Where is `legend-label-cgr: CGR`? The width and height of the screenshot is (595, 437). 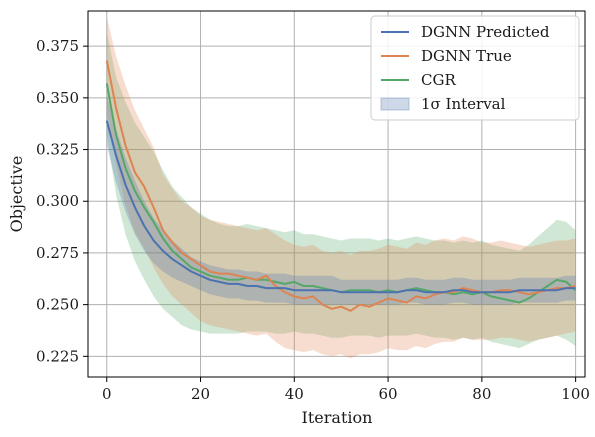
legend-label-cgr: CGR is located at coordinates (438, 80).